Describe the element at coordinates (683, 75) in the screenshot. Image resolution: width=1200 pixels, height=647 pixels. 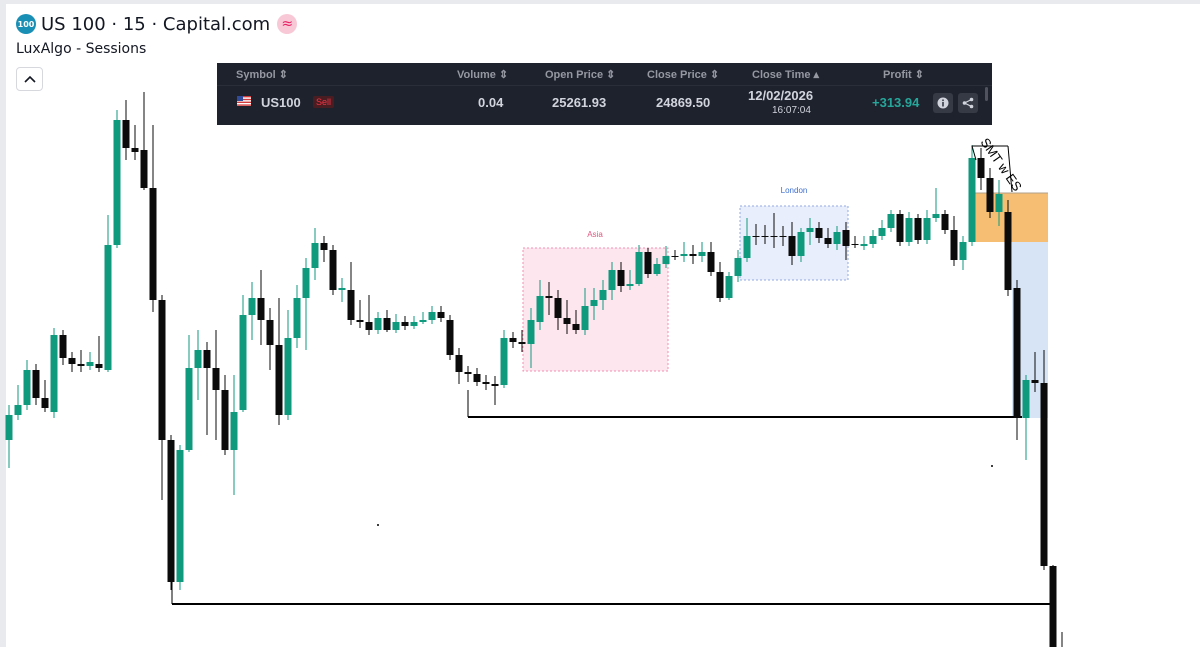
I see `column-header-close-price: Close Price ⇕` at that location.